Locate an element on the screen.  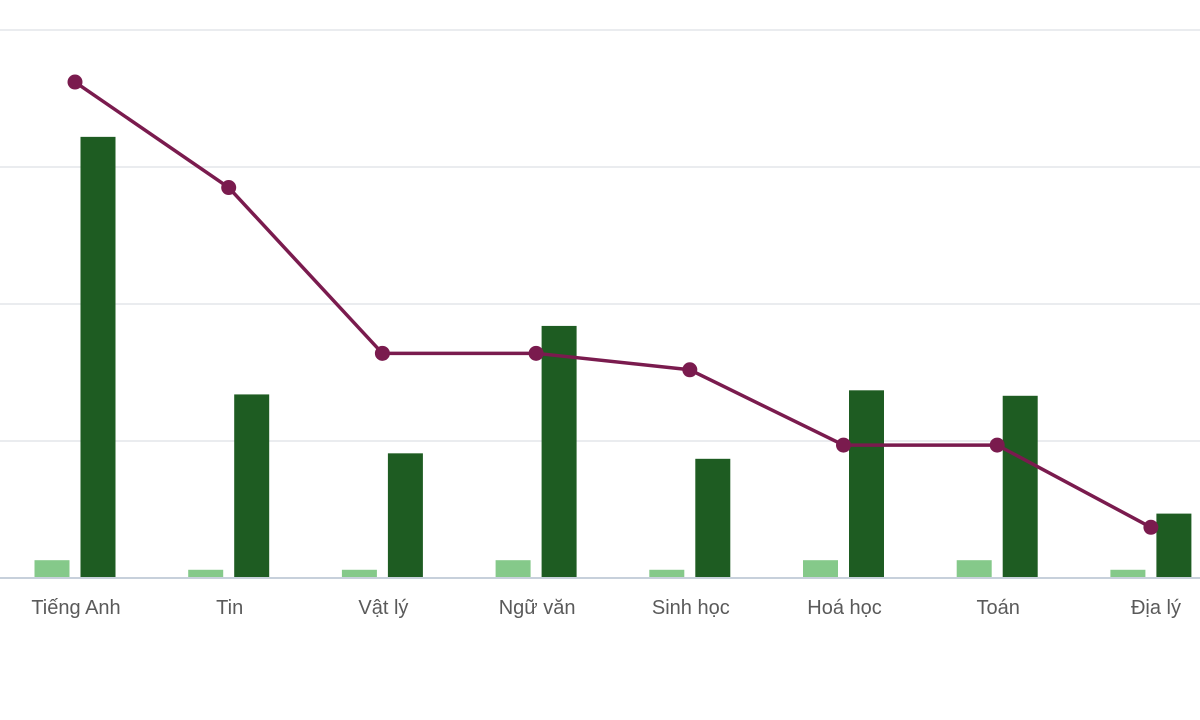
x-tick-label: Địa lý is located at coordinates (1156, 608).